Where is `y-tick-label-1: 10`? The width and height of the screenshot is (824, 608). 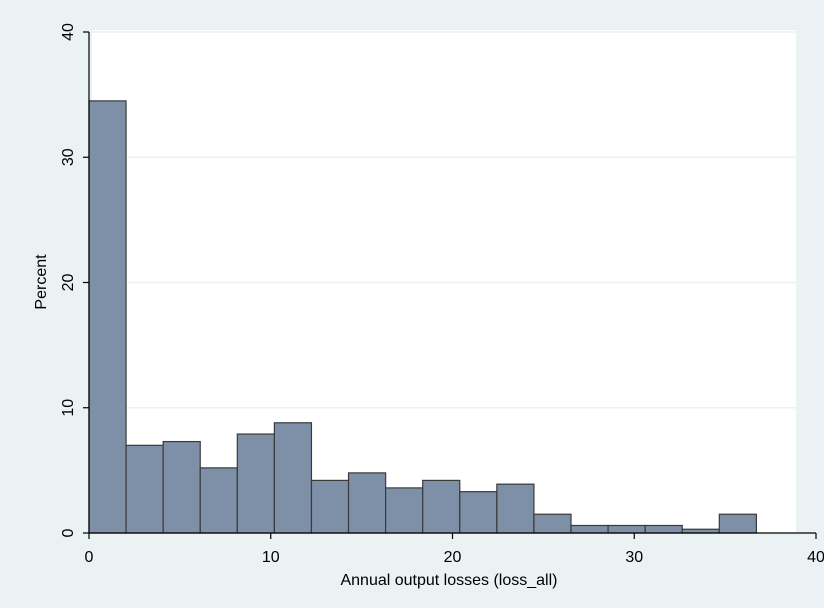 y-tick-label-1: 10 is located at coordinates (68, 408).